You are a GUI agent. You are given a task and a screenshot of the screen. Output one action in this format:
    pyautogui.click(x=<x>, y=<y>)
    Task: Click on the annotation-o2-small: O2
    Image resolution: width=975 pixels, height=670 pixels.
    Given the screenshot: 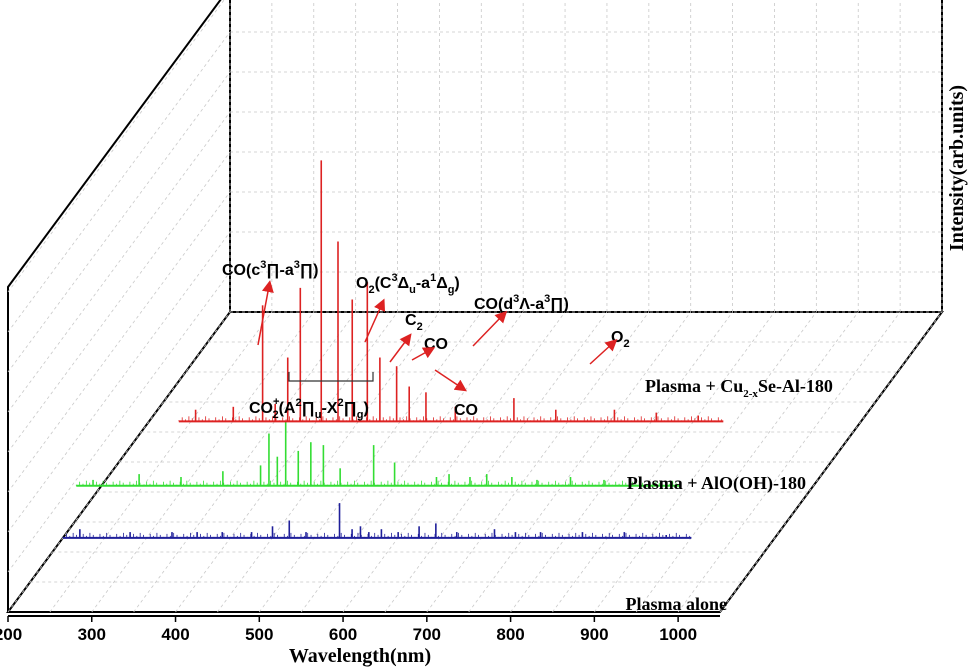 What is the action you would take?
    pyautogui.click(x=620, y=339)
    